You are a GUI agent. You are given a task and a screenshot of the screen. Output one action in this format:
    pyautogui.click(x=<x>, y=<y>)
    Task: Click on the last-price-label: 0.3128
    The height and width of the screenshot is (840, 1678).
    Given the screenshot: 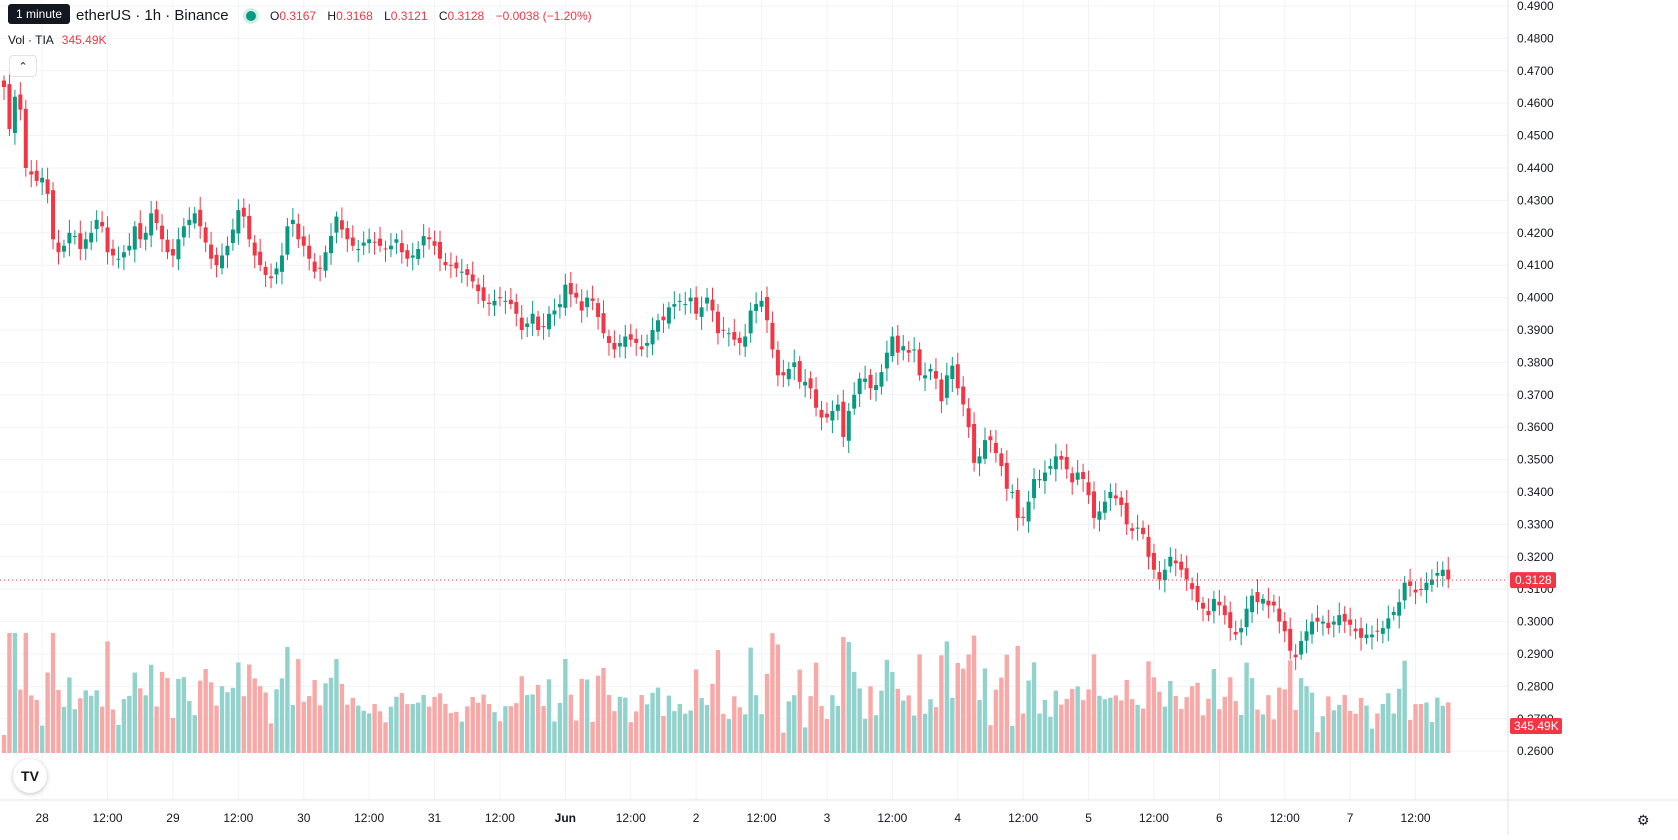 What is the action you would take?
    pyautogui.click(x=1533, y=580)
    